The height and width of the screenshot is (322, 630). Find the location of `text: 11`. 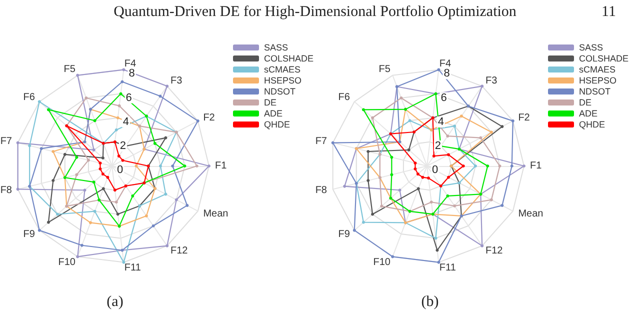

text: 11 is located at coordinates (609, 12).